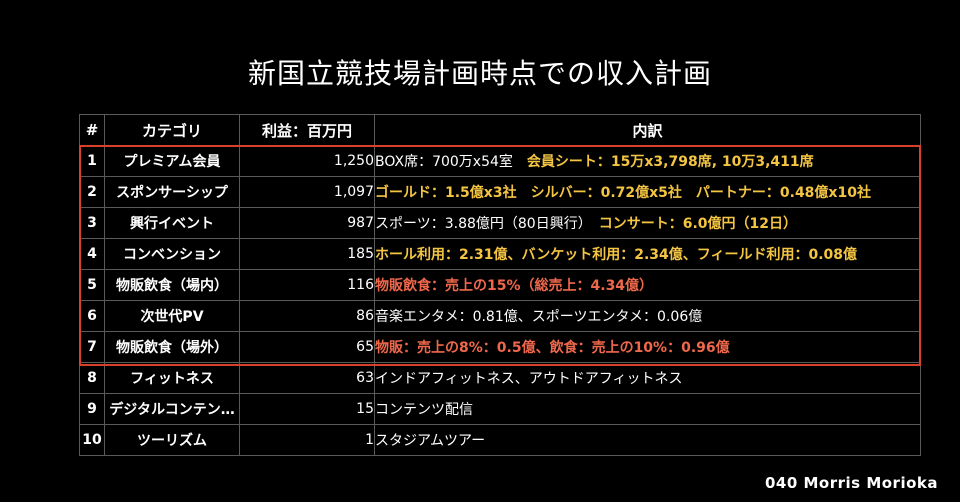 This screenshot has width=960, height=502. Describe the element at coordinates (670, 162) in the screenshot. I see `detail-yellow: 会員シート：15万x3,798席, 10万3,411席` at that location.